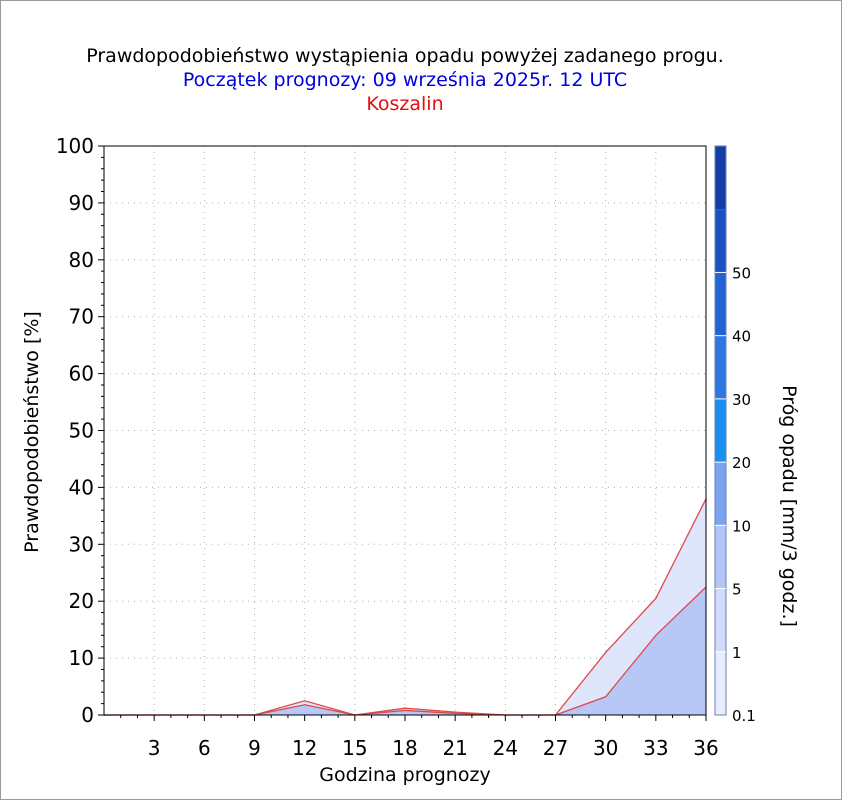 This screenshot has width=842, height=800. I want to click on x-axis-label: Godzina prognozy, so click(404, 775).